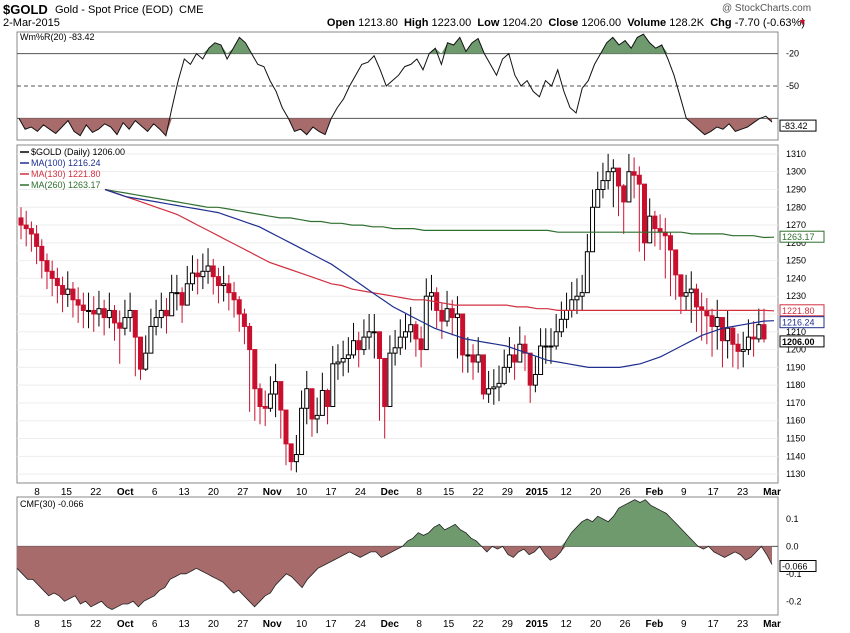 This screenshot has width=850, height=633. I want to click on cmf-last-tag-box, so click(798, 566).